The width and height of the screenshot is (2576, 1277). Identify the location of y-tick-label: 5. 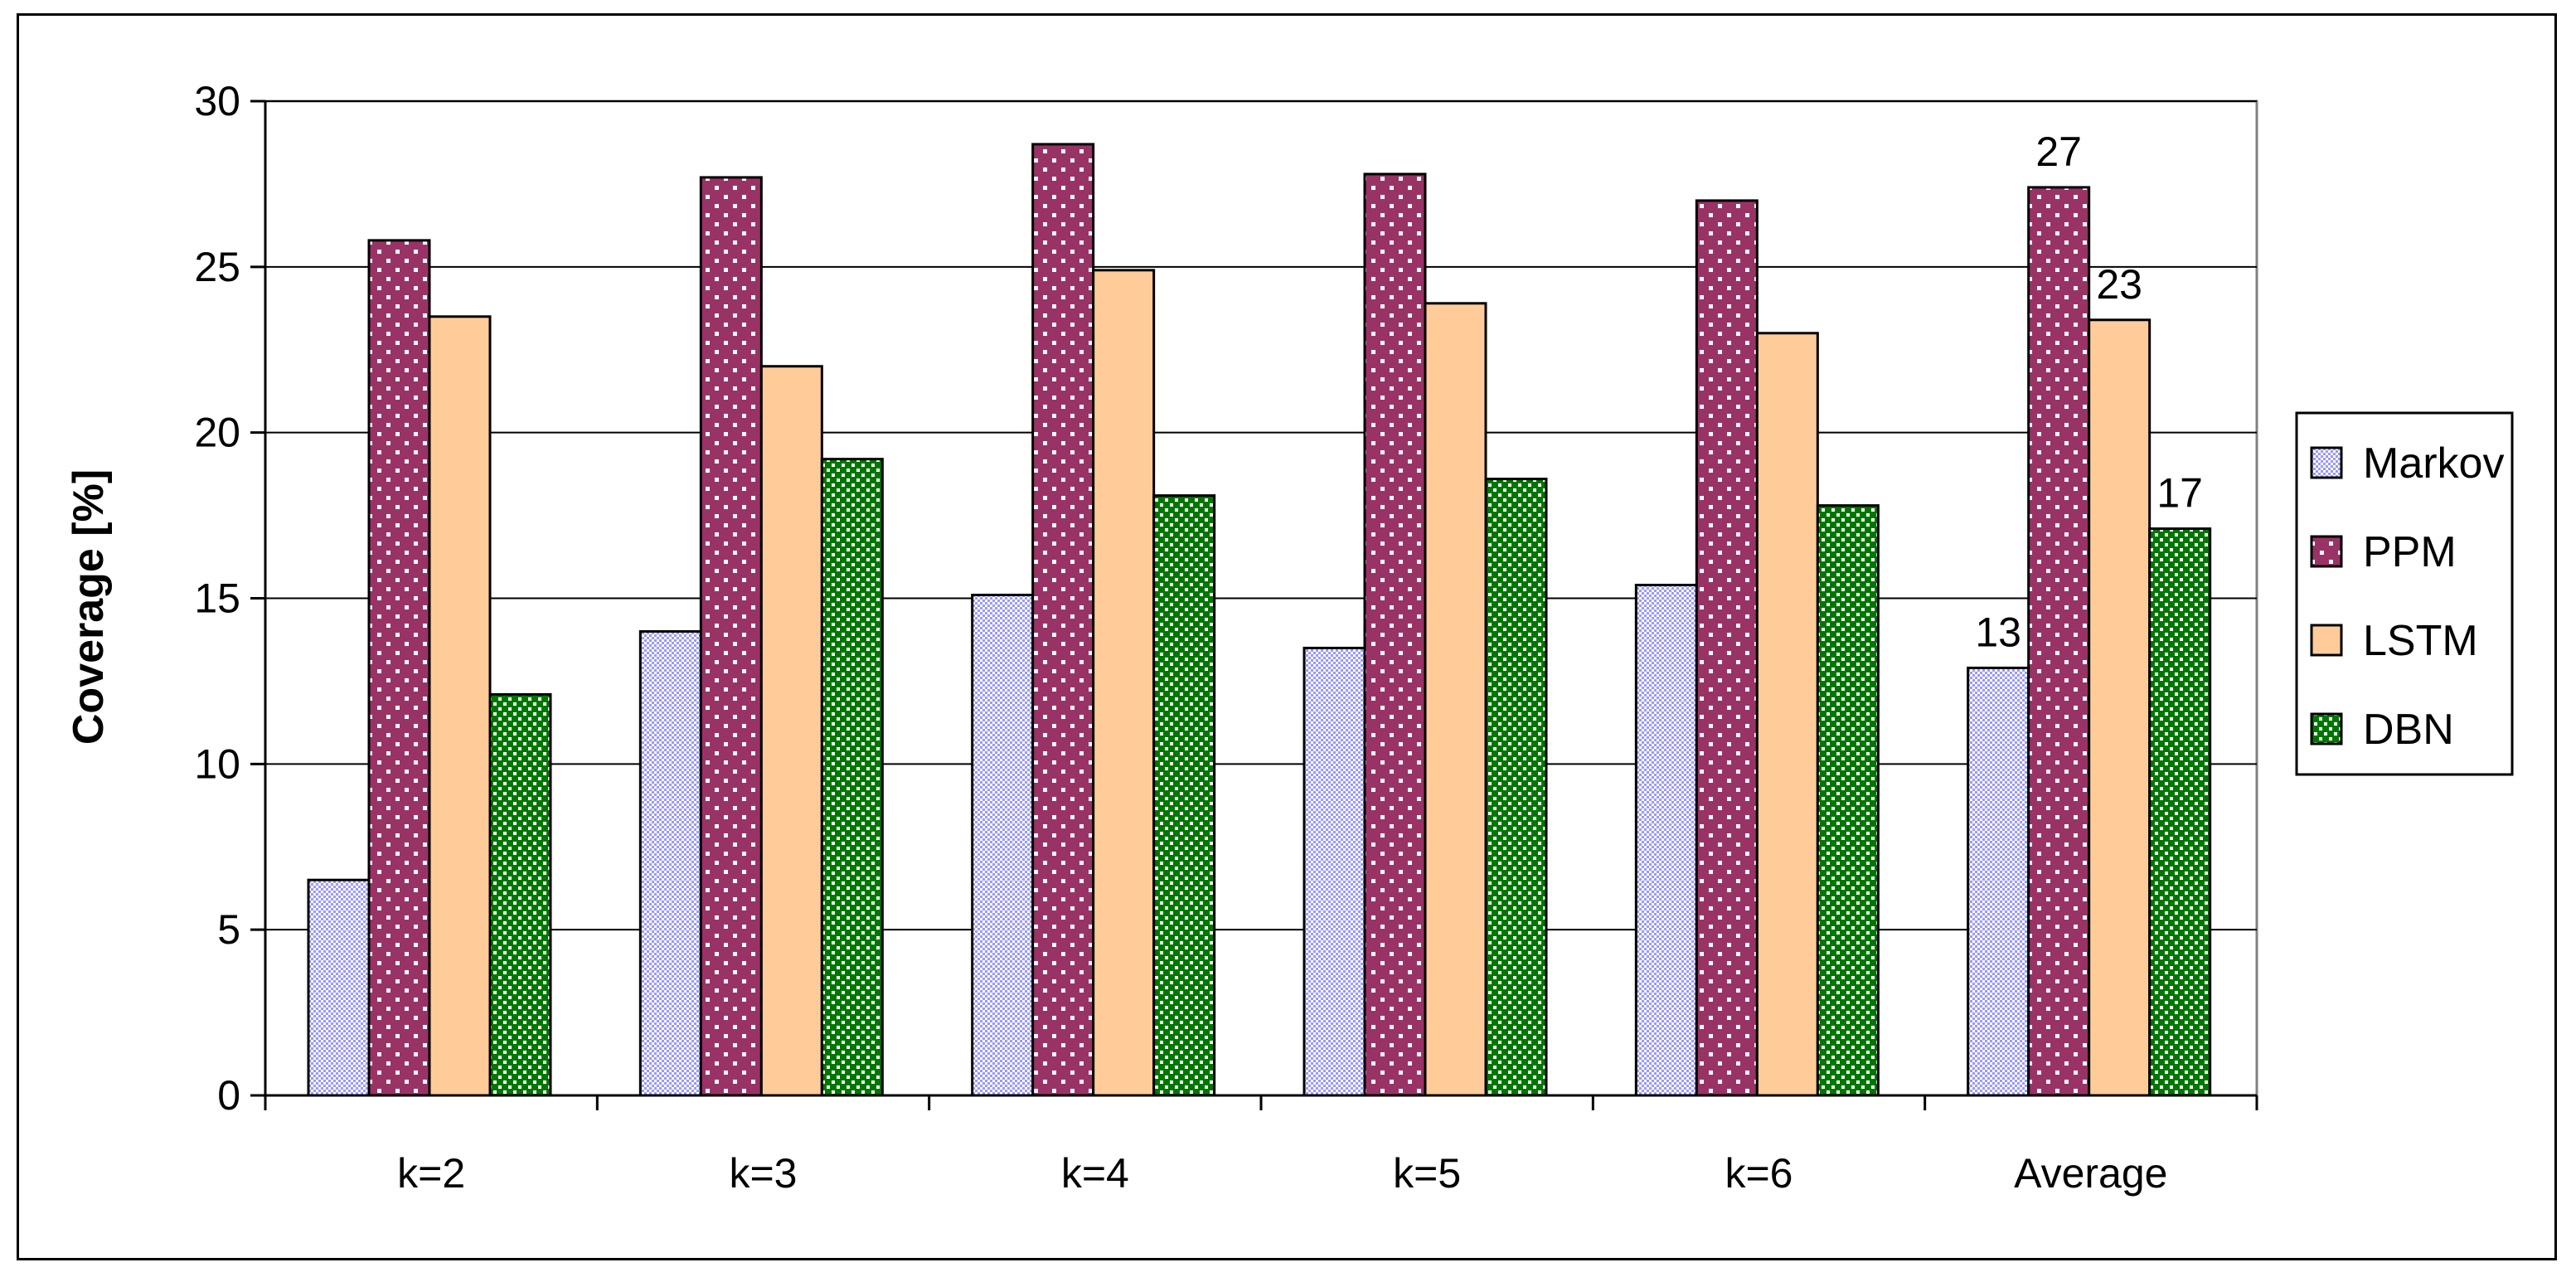
(228, 929).